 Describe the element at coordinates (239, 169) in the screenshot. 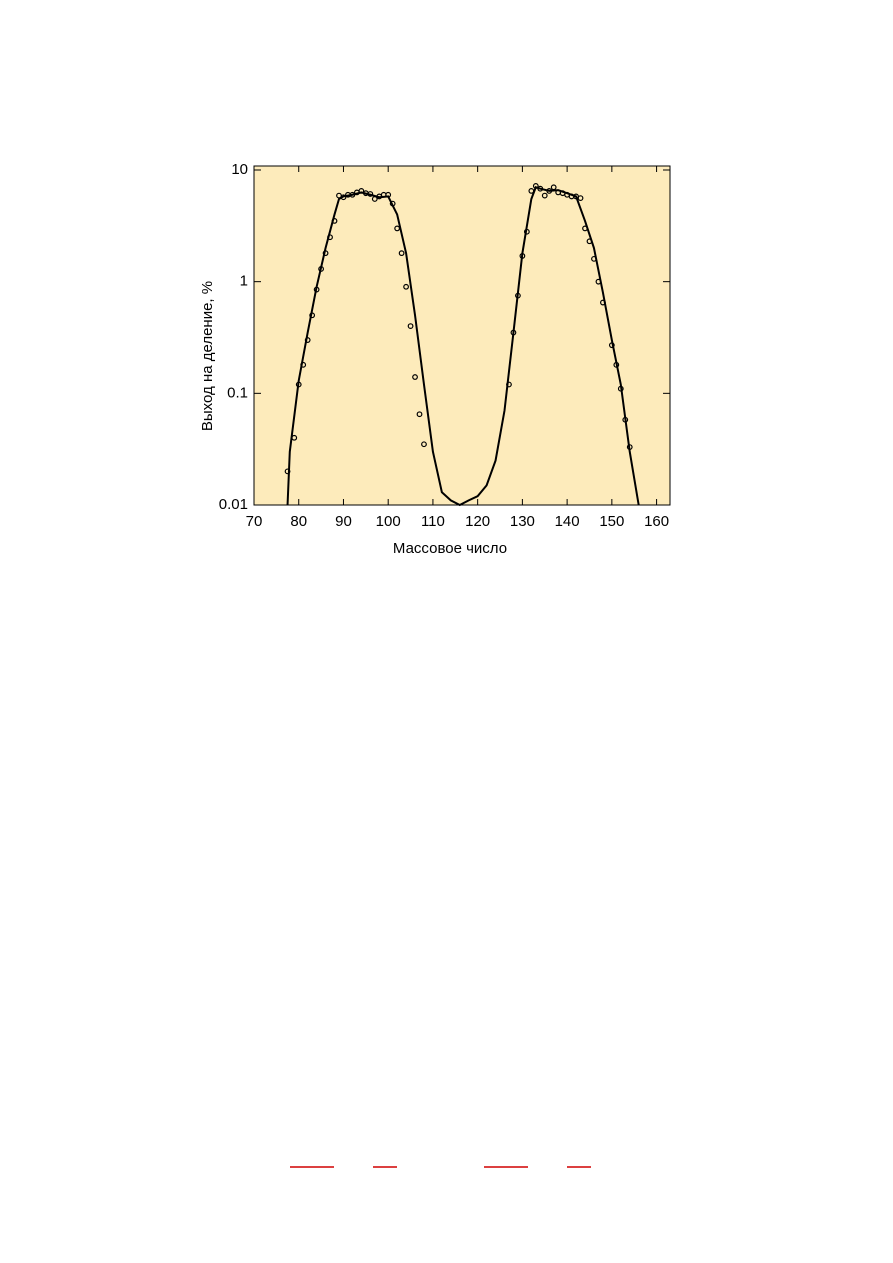

I see `y-tick-label: 10` at that location.